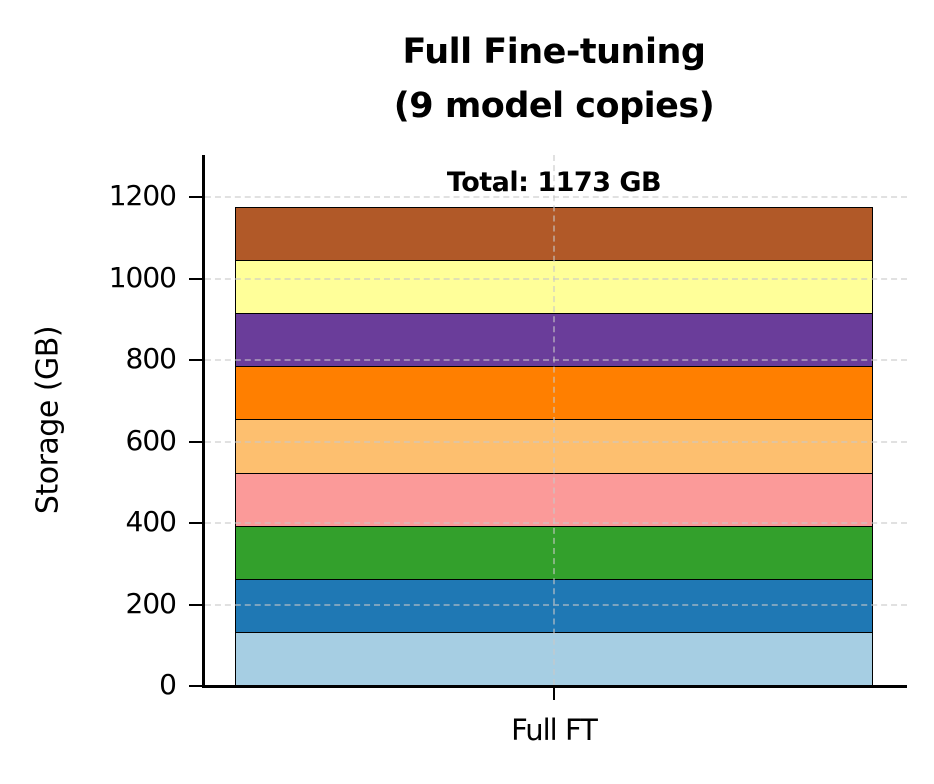  What do you see at coordinates (168, 684) in the screenshot?
I see `y-tick-label: 0` at bounding box center [168, 684].